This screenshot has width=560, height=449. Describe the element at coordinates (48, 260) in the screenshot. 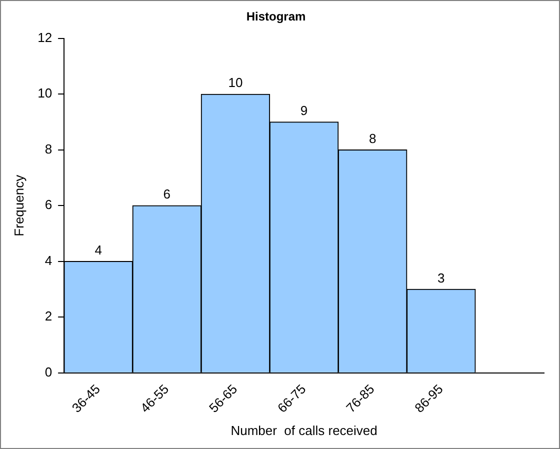

I see `y-tick-label: 4` at that location.